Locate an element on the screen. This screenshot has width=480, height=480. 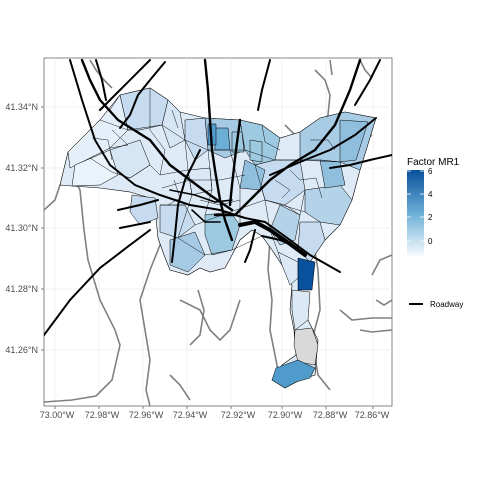
legend-tick-label: 6 is located at coordinates (430, 171).